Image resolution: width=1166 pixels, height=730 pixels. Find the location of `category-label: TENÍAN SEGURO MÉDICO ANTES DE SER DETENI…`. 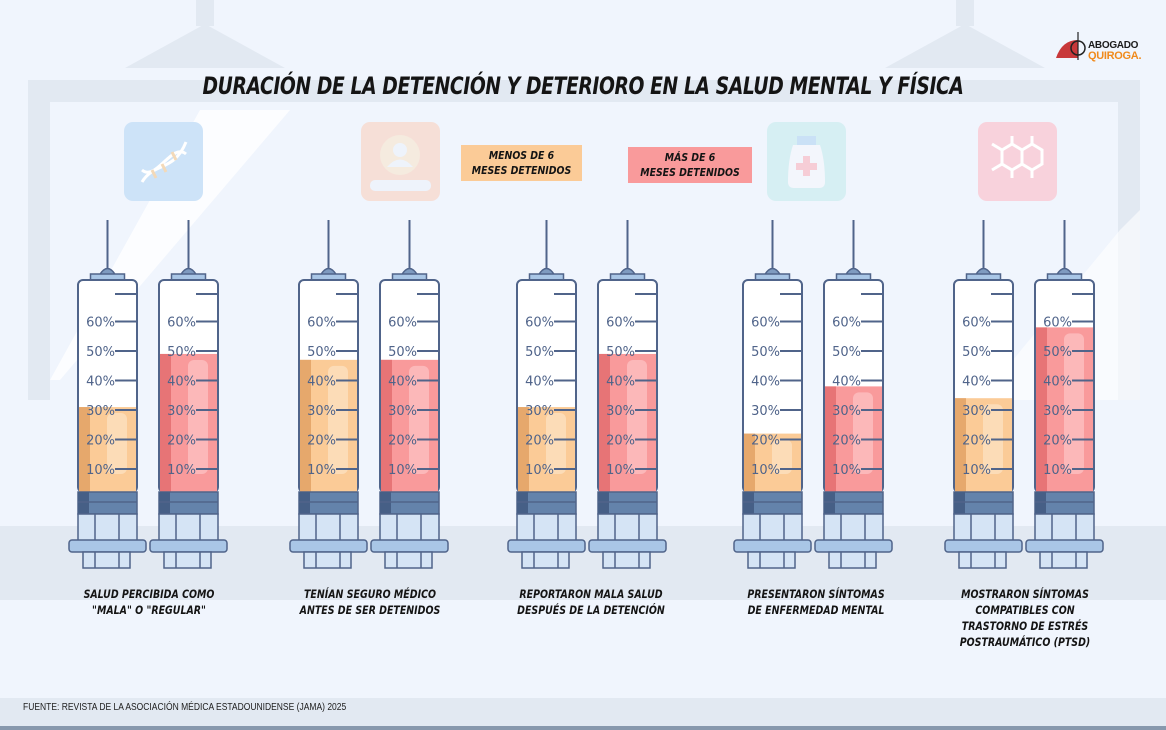

category-label: TENÍAN SEGURO MÉDICO ANTES DE SER DETENI… is located at coordinates (370, 602).